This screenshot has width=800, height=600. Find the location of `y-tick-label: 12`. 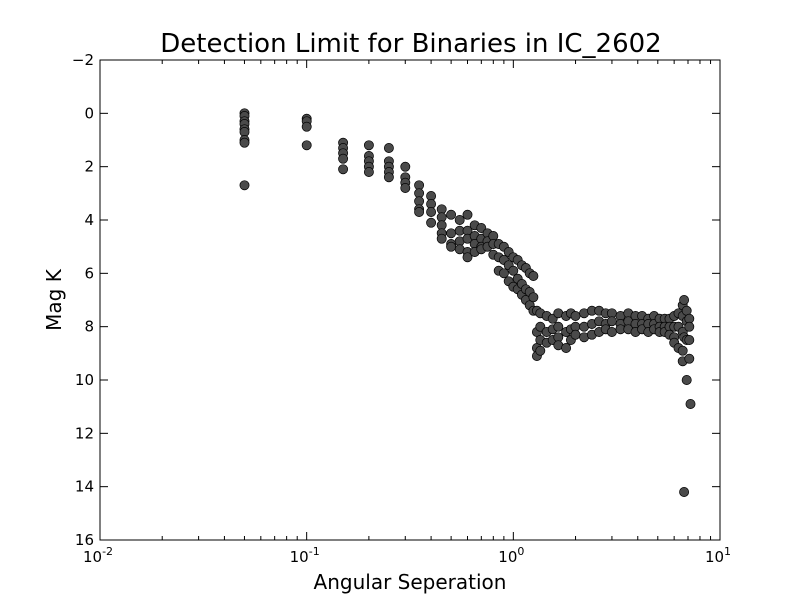

y-tick-label: 12 is located at coordinates (84, 433).